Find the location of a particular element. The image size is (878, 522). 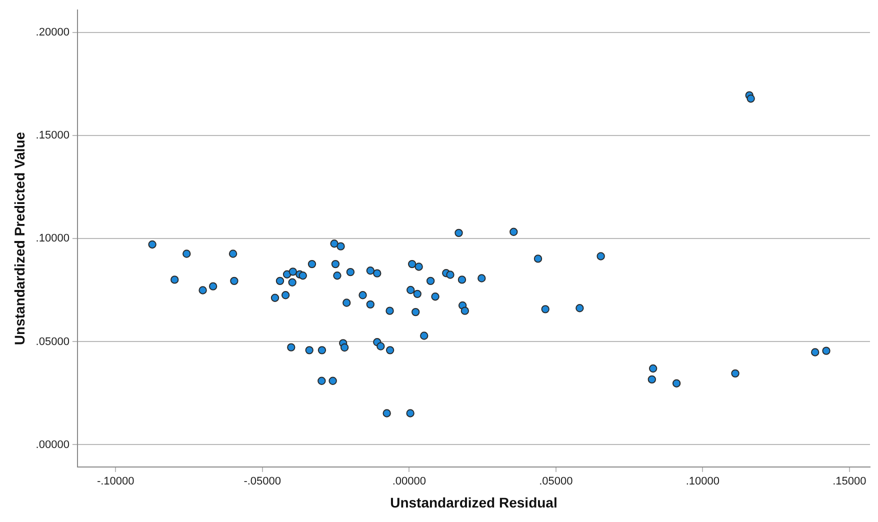

y-axis-title: Unstandardized Predicted Value is located at coordinates (19, 239).